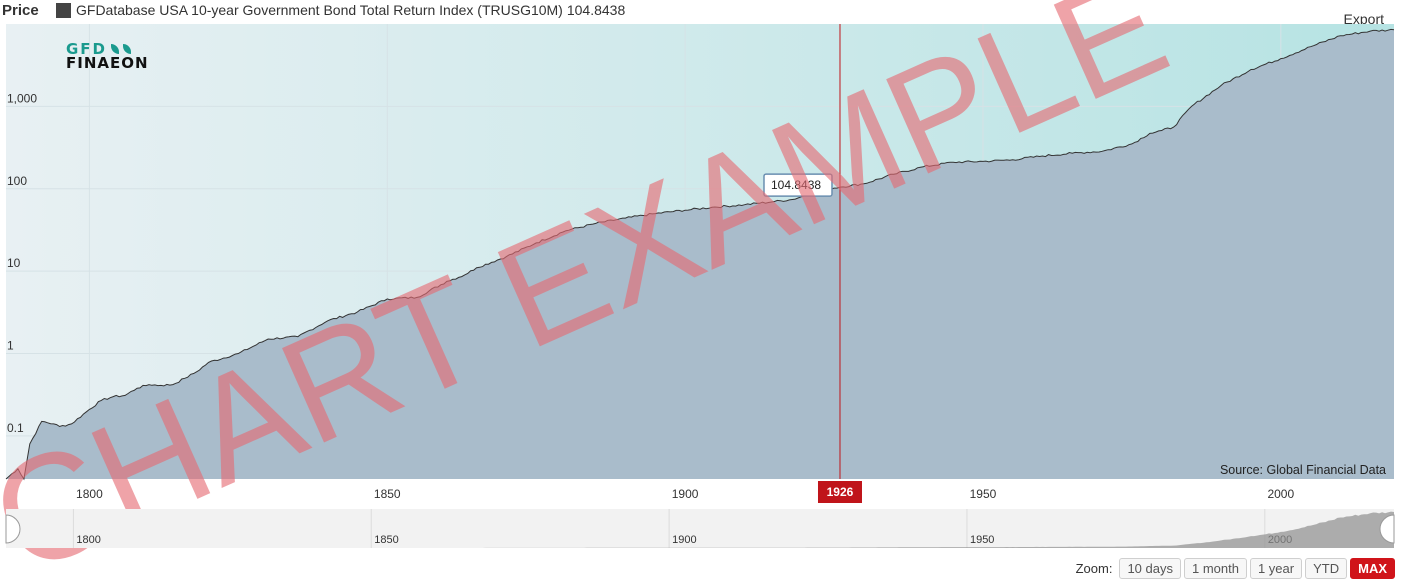 This screenshot has height=585, width=1403. Describe the element at coordinates (63, 10) in the screenshot. I see `legend-swatch` at that location.